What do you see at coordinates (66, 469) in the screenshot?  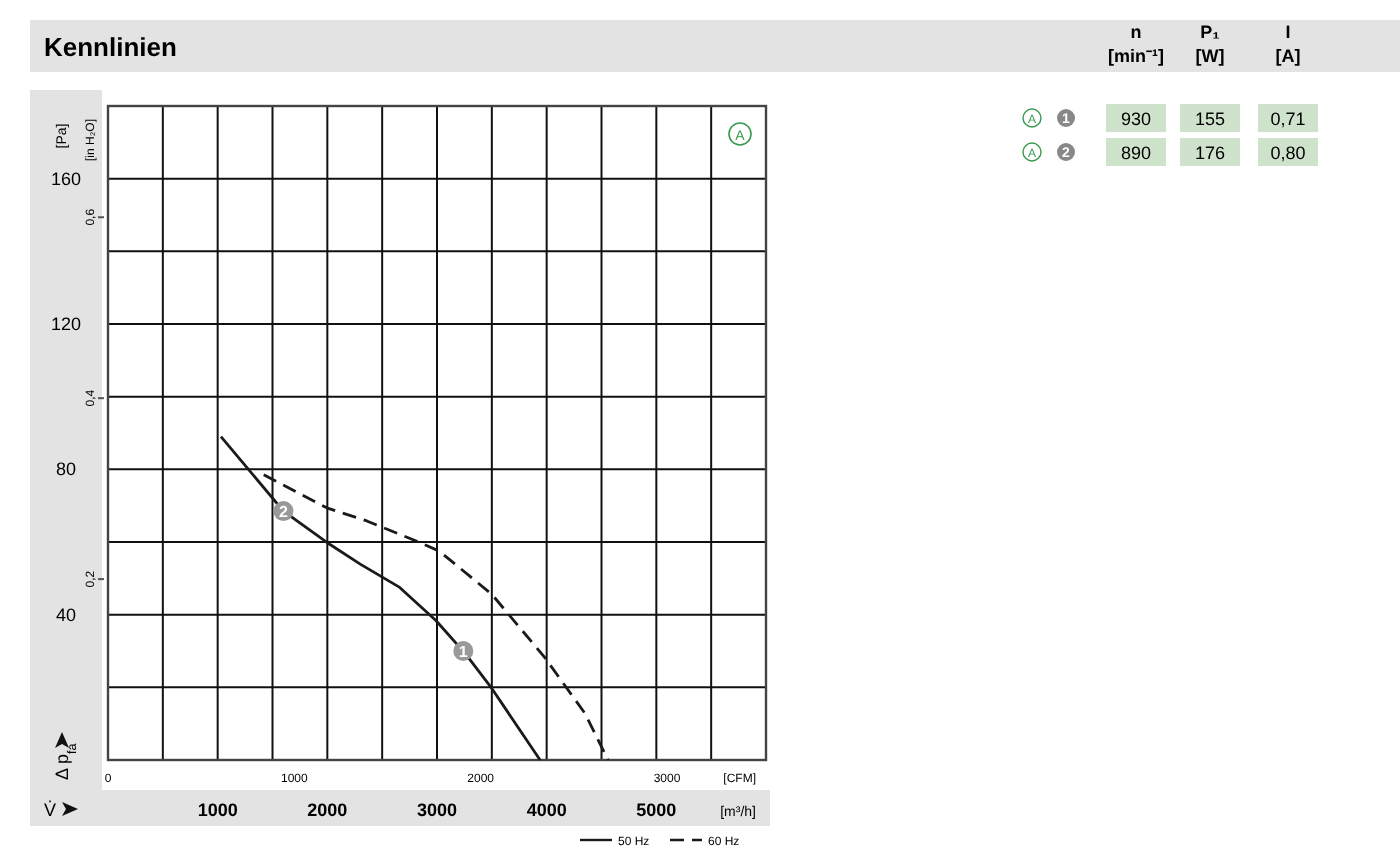 I see `y-tick-label: 80` at bounding box center [66, 469].